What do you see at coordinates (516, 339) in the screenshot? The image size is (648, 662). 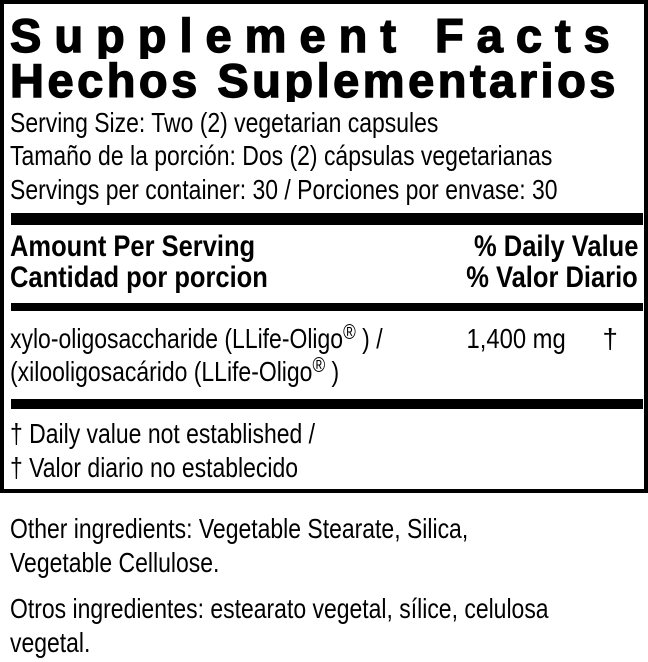 I see `ingredient-amount: 1,400 mg` at bounding box center [516, 339].